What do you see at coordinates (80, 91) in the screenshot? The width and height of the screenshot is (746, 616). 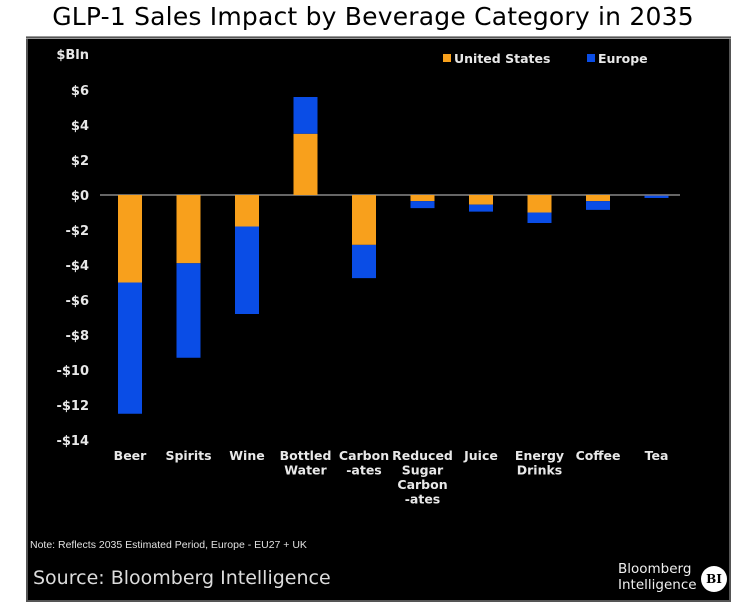 I see `y-tick-label: $6` at bounding box center [80, 91].